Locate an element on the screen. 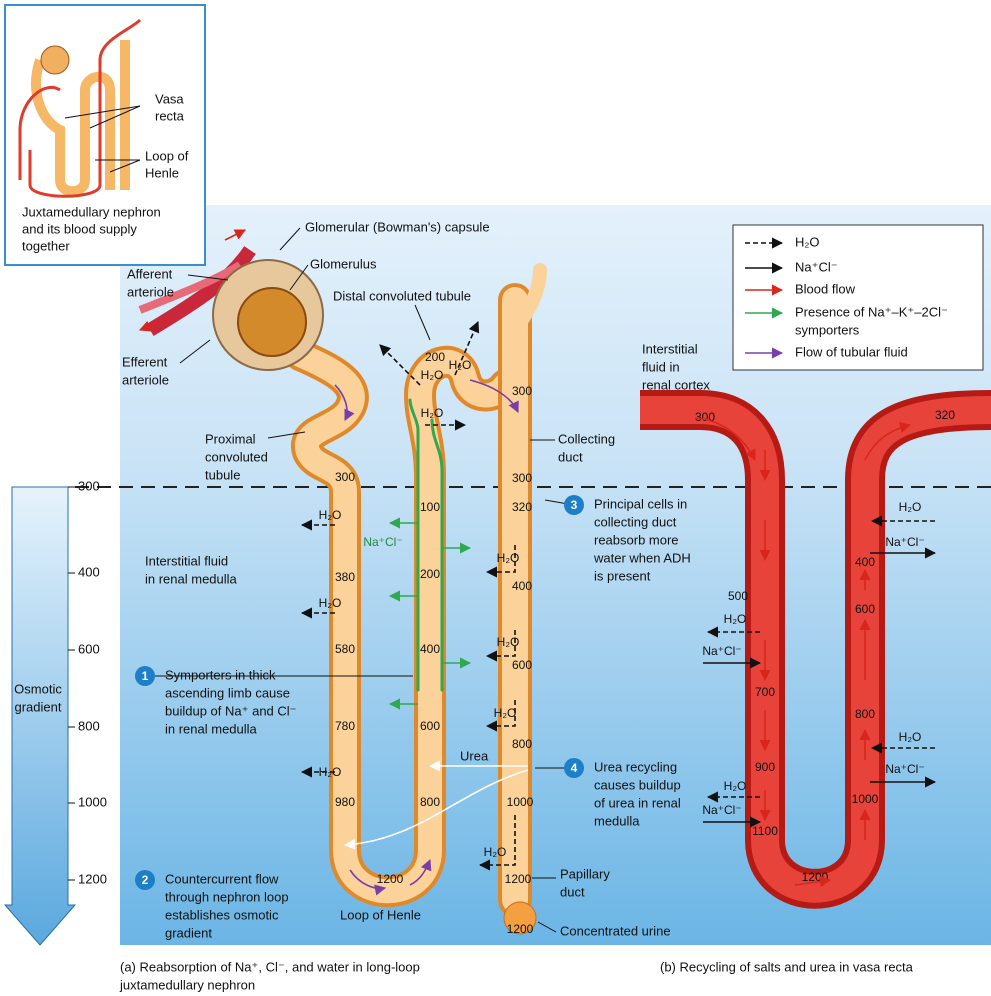  caption: juxtamedullary nephron is located at coordinates (187, 984).